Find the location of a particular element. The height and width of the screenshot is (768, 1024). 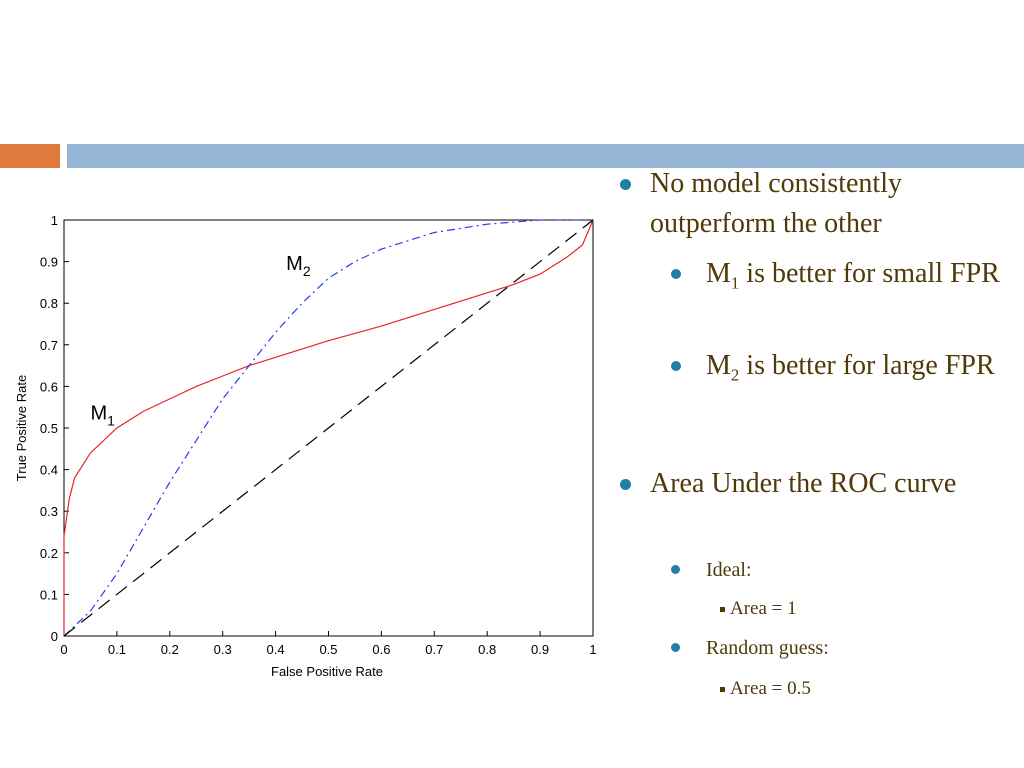

y-tick-label: 0.6 is located at coordinates (49, 386).